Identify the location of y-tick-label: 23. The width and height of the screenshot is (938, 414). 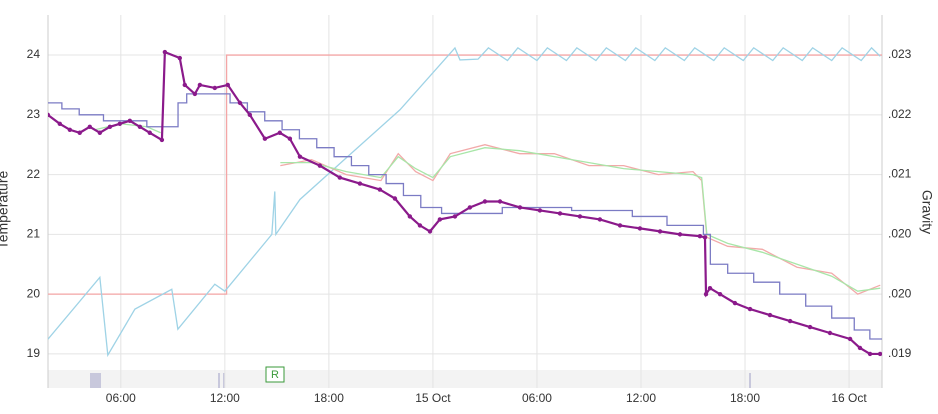
(34, 114).